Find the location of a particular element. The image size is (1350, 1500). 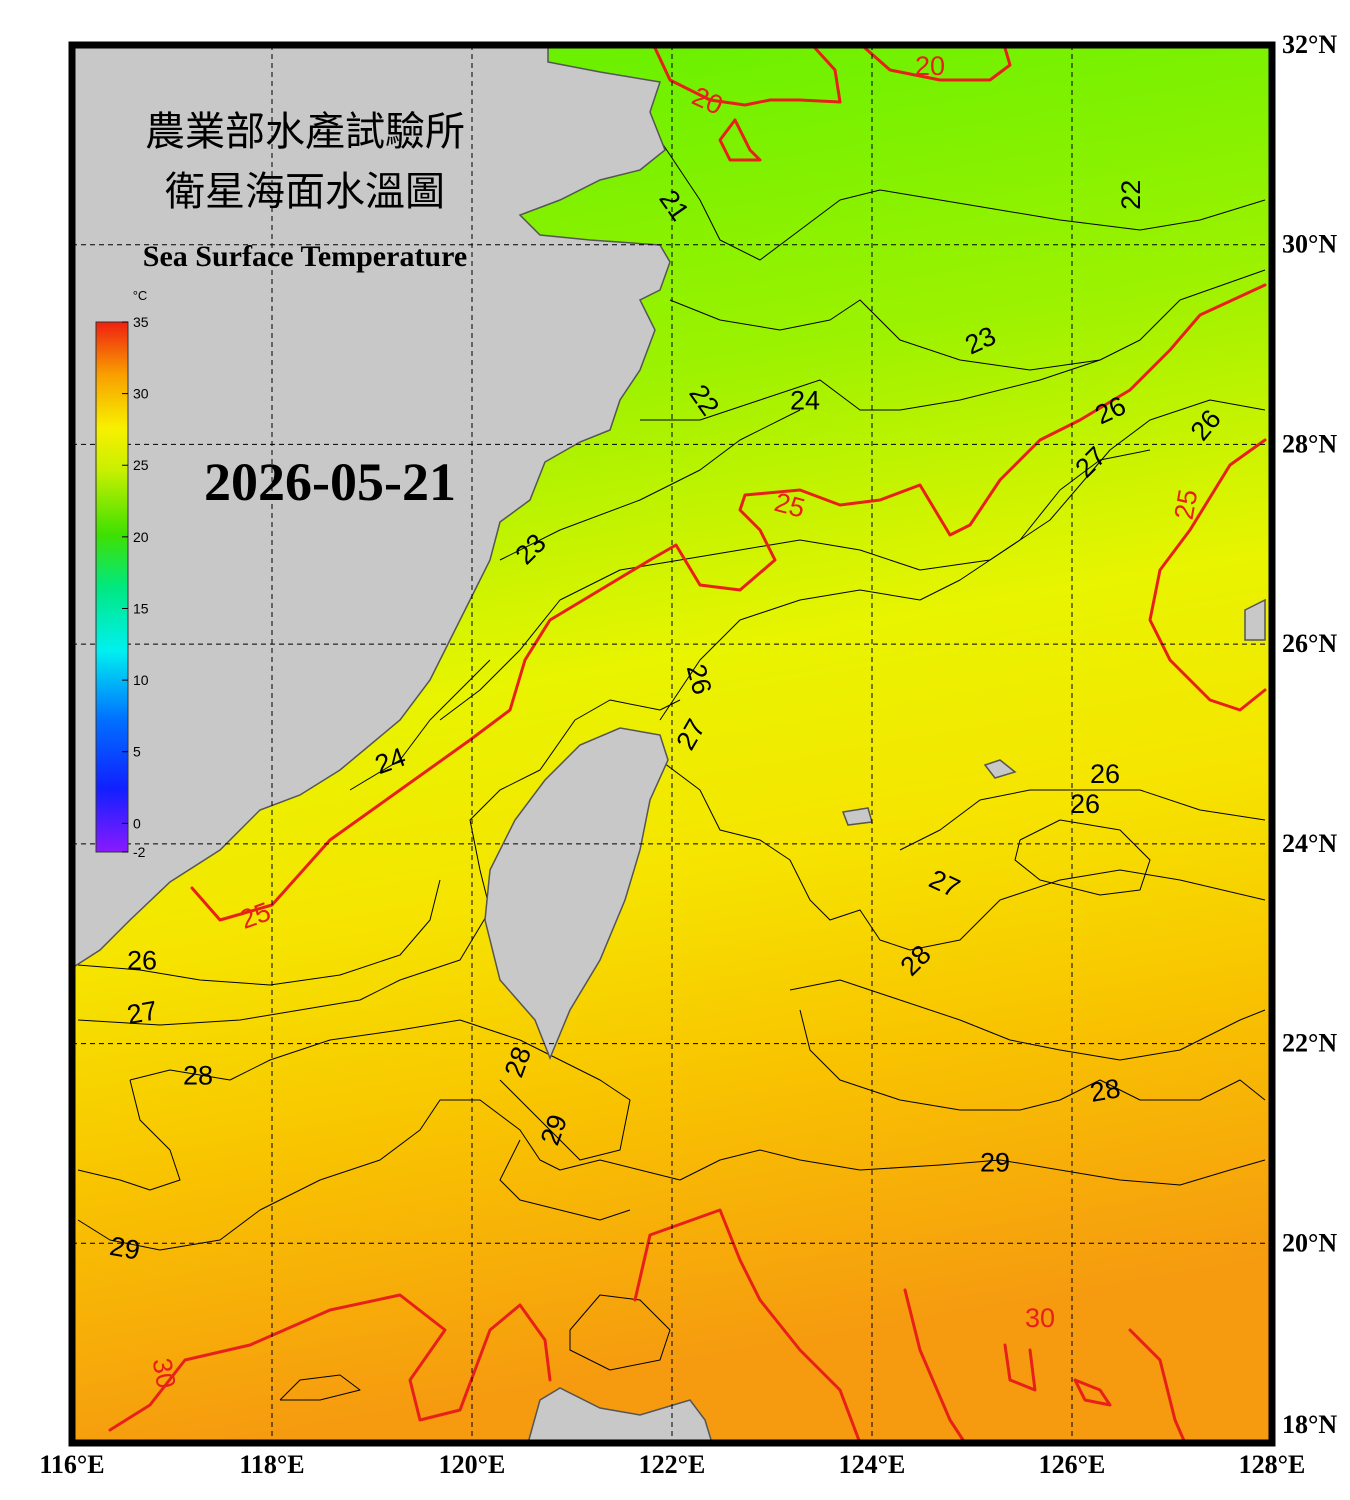

colorbar-tick-label: 5 is located at coordinates (137, 752).